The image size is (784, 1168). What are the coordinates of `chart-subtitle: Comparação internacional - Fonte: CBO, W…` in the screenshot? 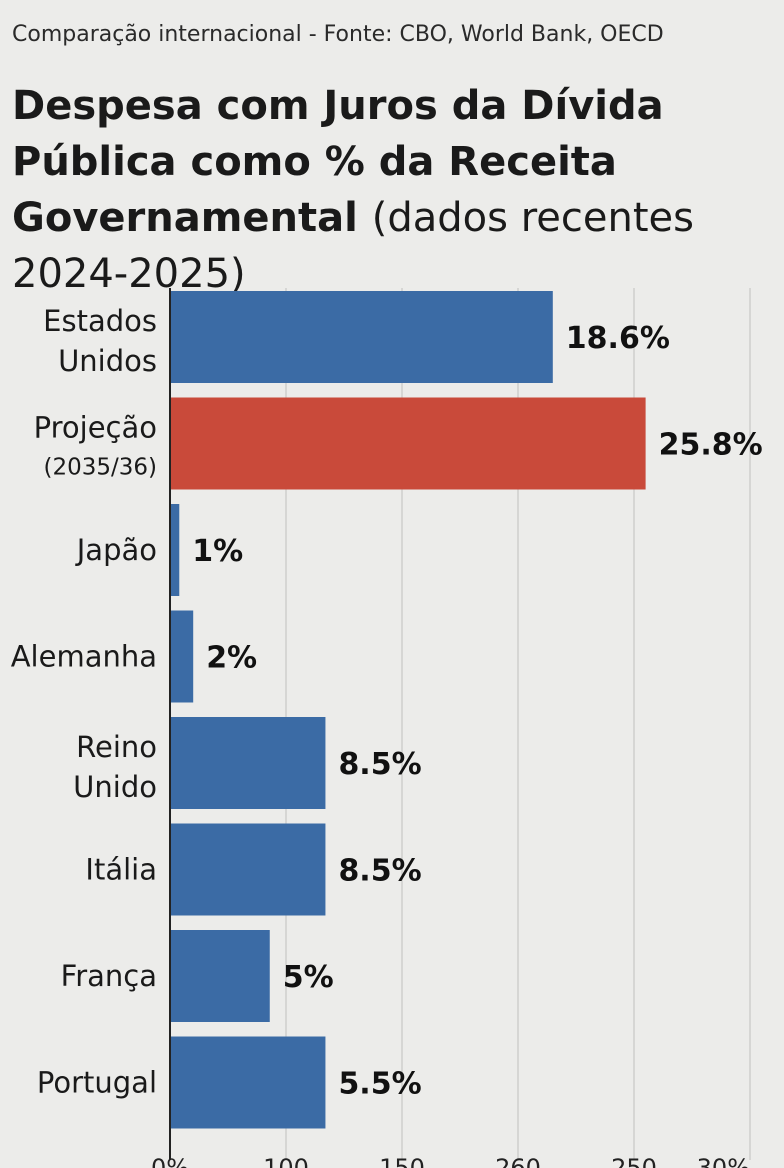 It's located at (338, 34).